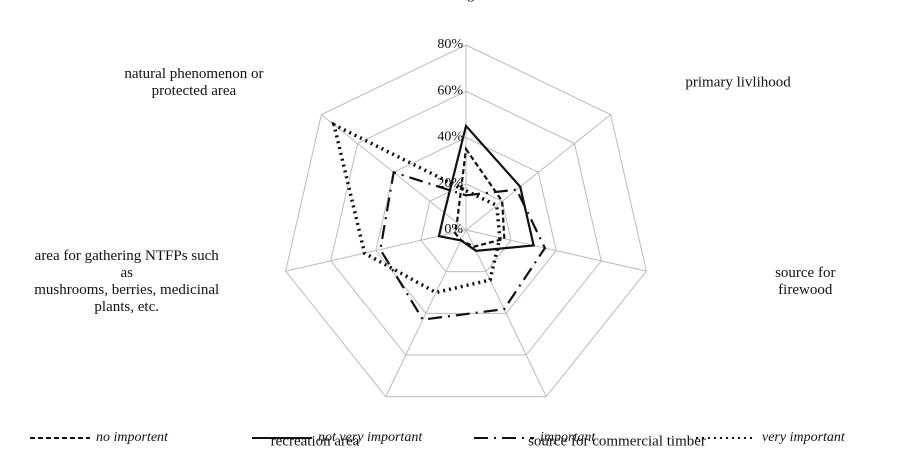 Image resolution: width=898 pixels, height=450 pixels. What do you see at coordinates (450, 90) in the screenshot?
I see `r-tick-label: 60%` at bounding box center [450, 90].